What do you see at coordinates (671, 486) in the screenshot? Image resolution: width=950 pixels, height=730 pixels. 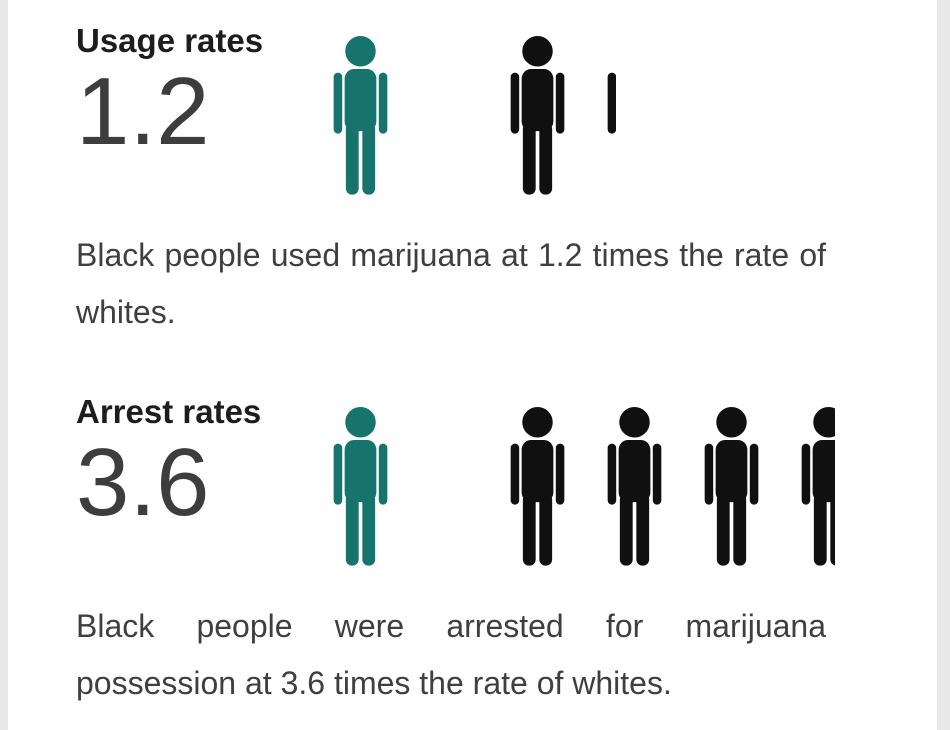 I see `arrest-value-person-icons` at bounding box center [671, 486].